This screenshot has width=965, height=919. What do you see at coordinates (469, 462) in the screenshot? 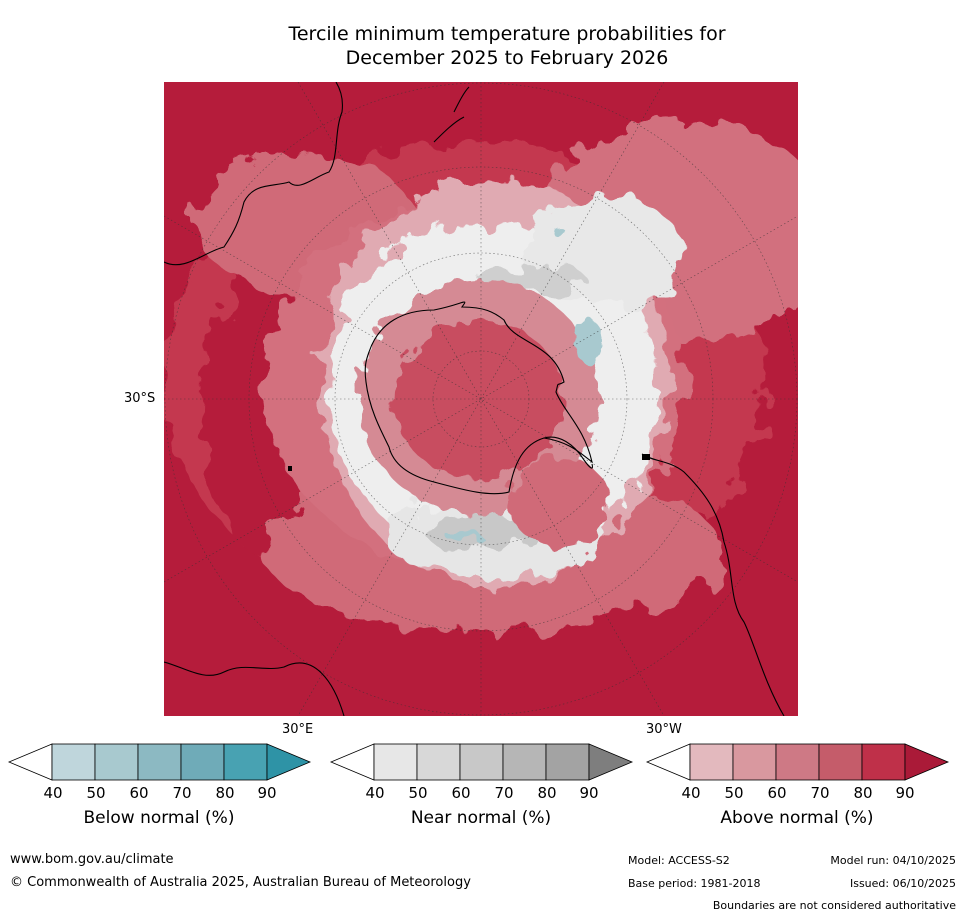
I see `islands` at bounding box center [469, 462].